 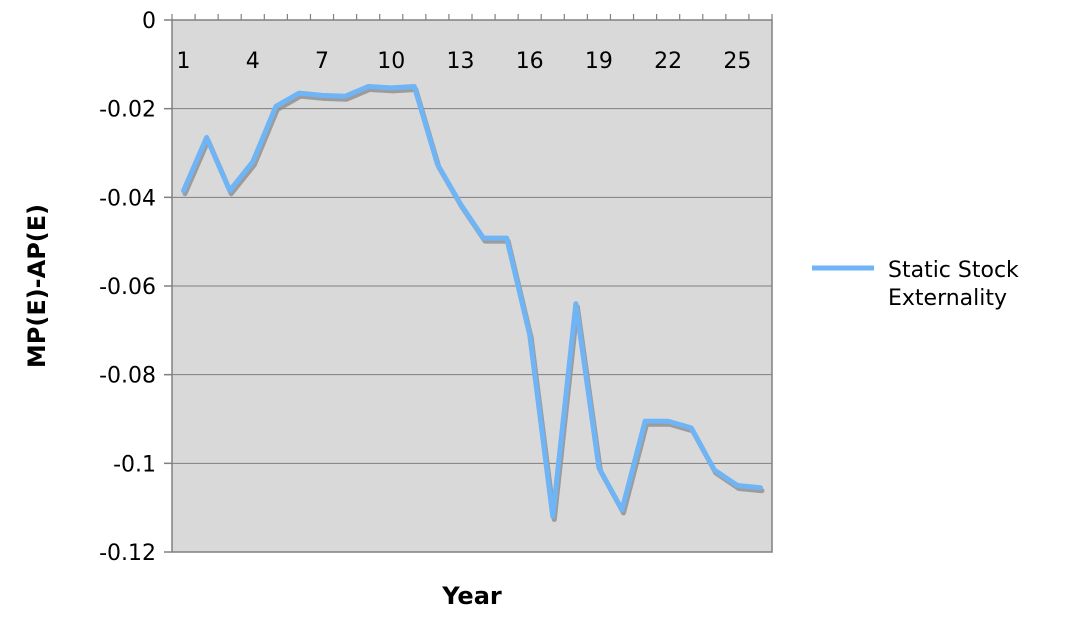 What do you see at coordinates (471, 596) in the screenshot?
I see `x-axis-title: Year` at bounding box center [471, 596].